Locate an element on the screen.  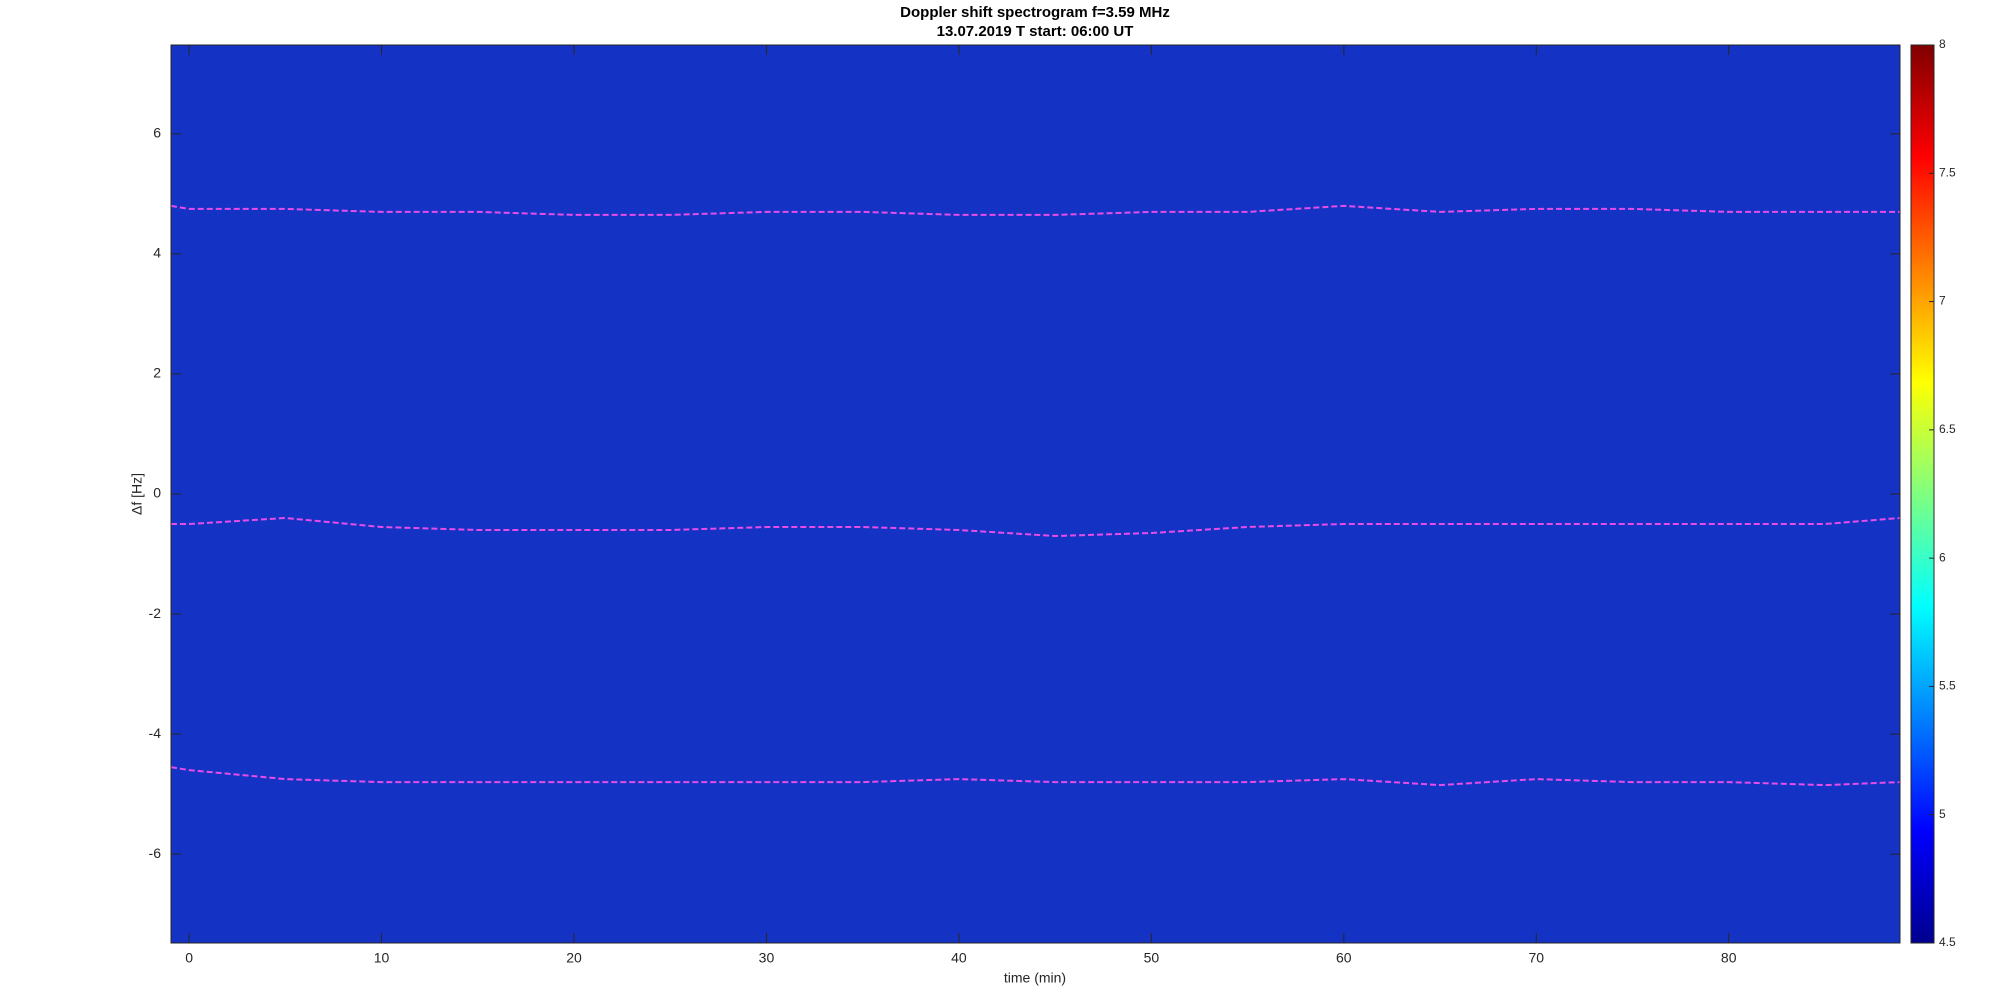
x-tick-label: 10 is located at coordinates (382, 958).